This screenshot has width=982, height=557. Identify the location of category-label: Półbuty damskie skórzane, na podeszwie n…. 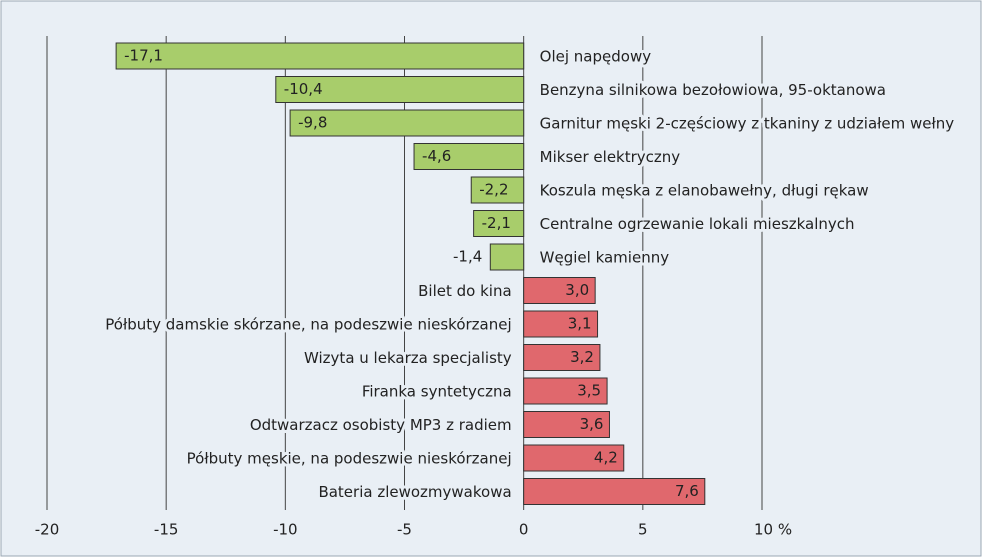
(308, 325).